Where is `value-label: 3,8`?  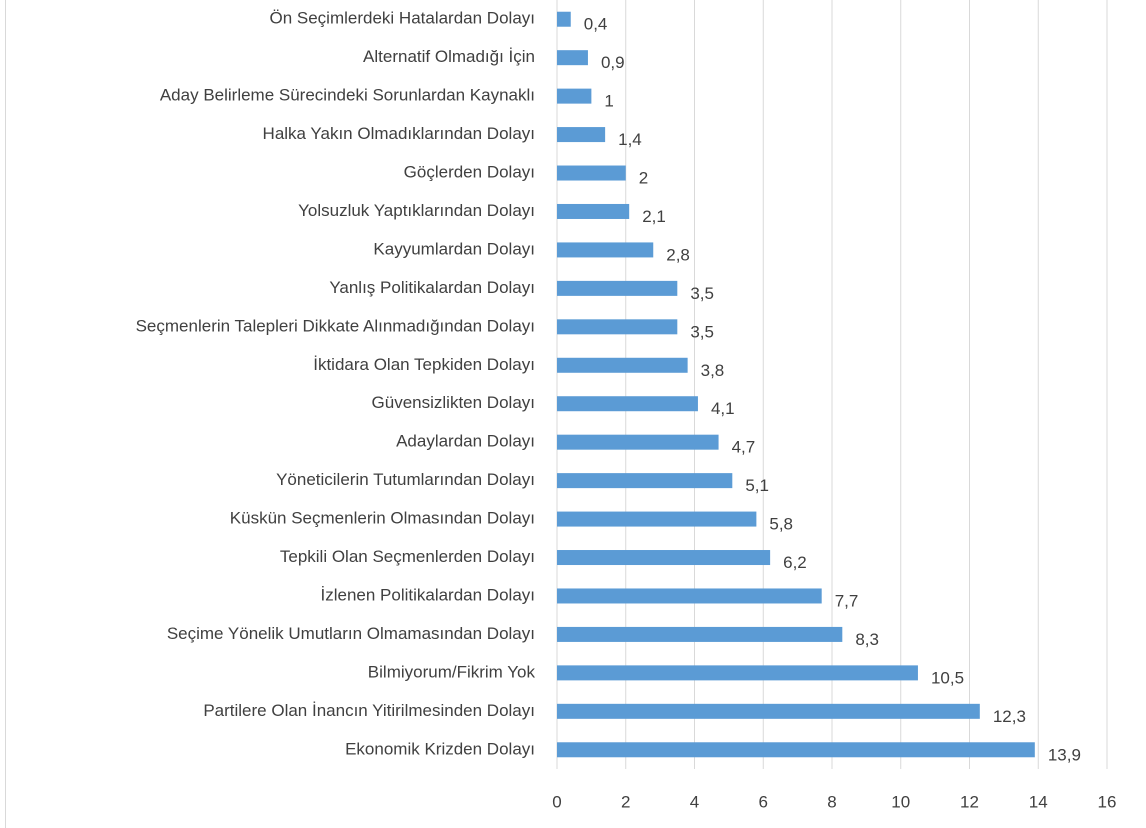
value-label: 3,8 is located at coordinates (713, 370).